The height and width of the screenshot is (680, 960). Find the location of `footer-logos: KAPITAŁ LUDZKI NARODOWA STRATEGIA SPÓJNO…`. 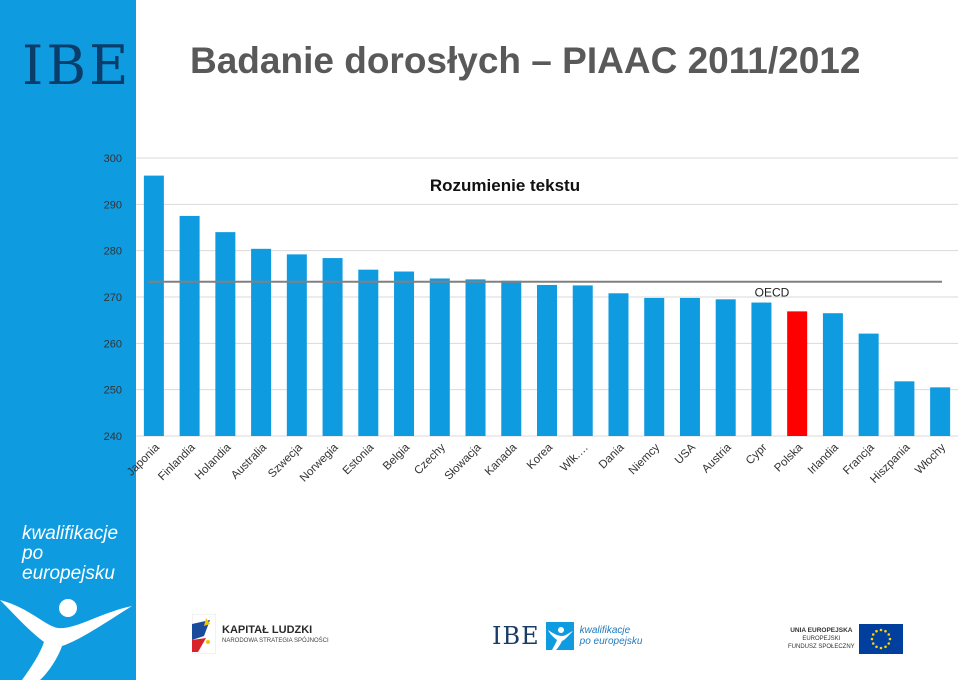

footer-logos: KAPITAŁ LUDZKI NARODOWA STRATEGIA SPÓJNO… is located at coordinates (548, 640).